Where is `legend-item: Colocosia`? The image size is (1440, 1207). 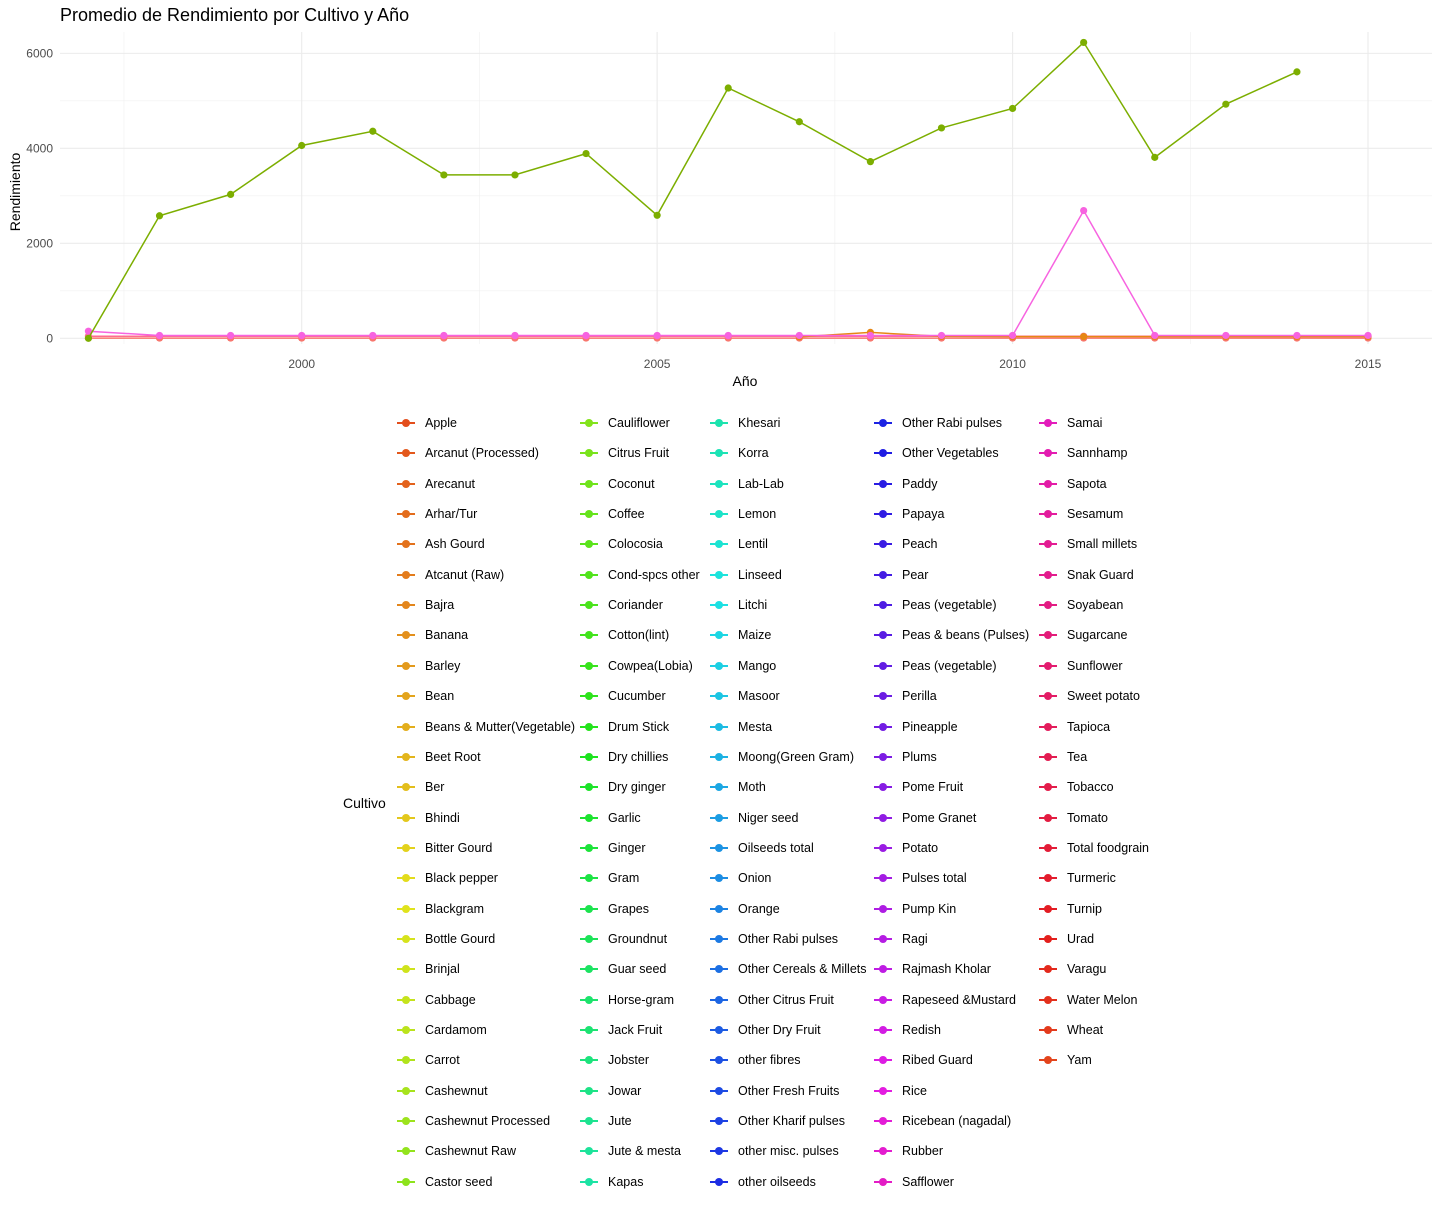 legend-item: Colocosia is located at coordinates (620, 544).